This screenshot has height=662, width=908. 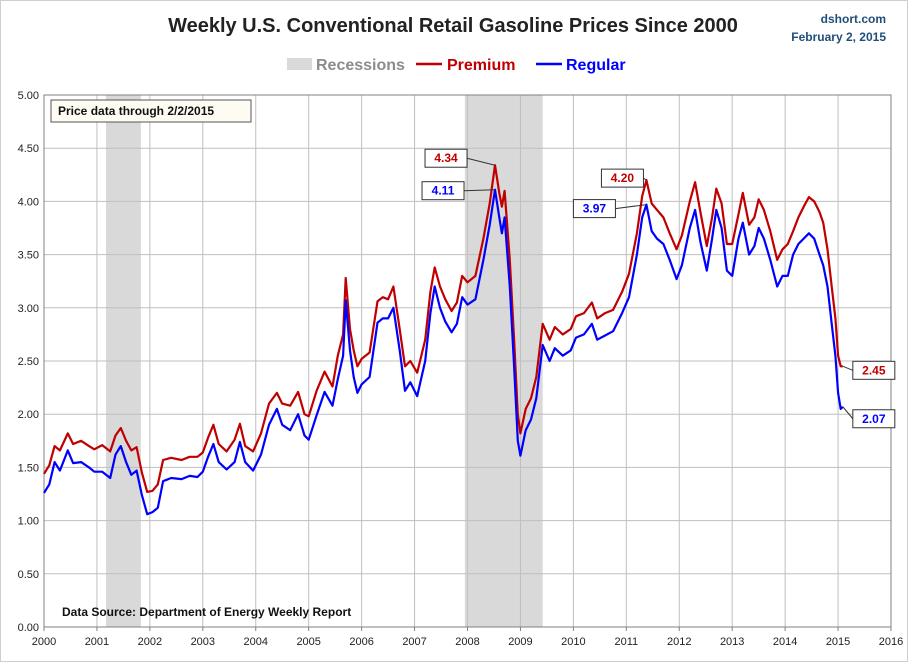 I want to click on x-tick-label-0: 2000, so click(x=44, y=642).